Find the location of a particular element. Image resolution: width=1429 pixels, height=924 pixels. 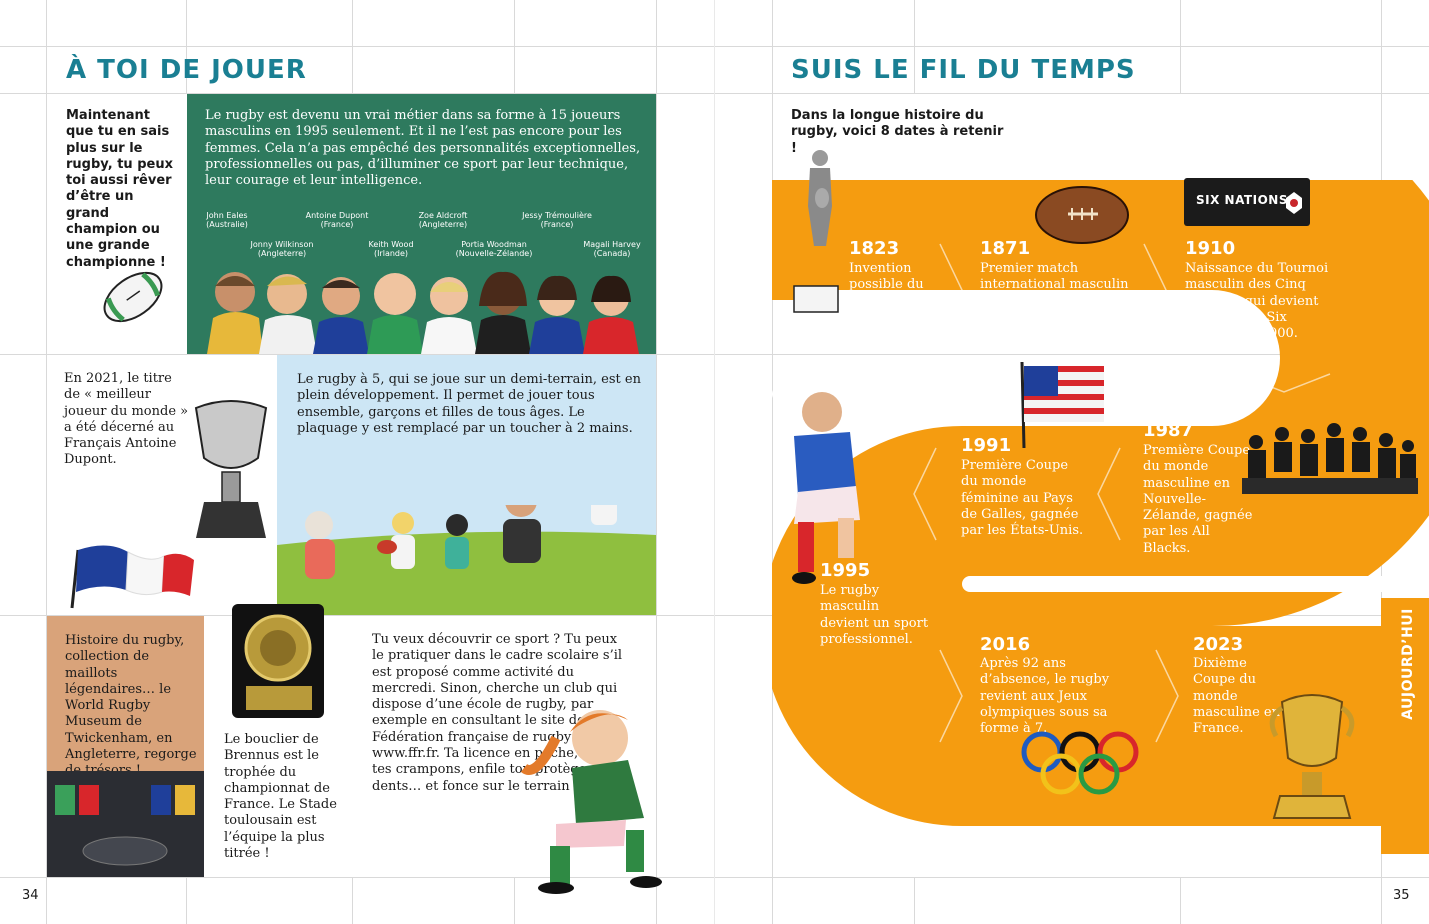

today-label: AUJOURD’HUI is located at coordinates (1408, 664).